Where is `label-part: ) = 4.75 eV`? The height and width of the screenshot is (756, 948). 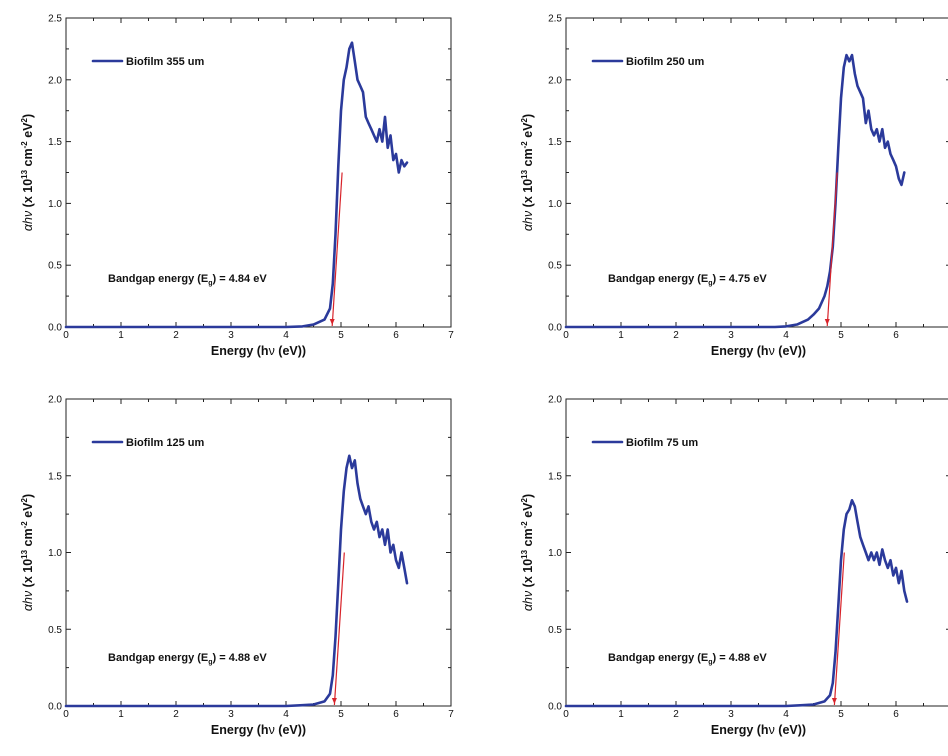 label-part: ) = 4.75 eV is located at coordinates (740, 279).